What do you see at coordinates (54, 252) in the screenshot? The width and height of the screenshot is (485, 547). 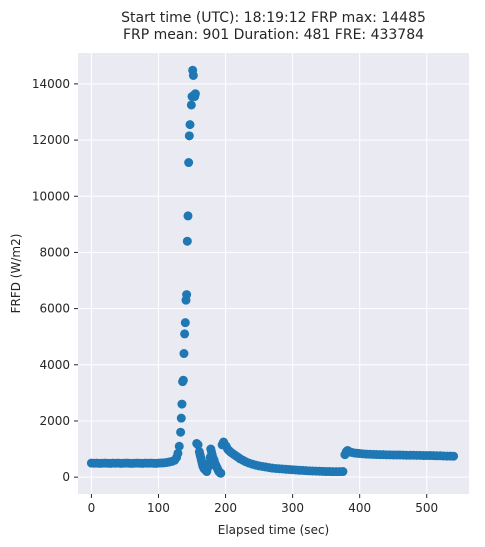 I see `y-tick-label: 8000` at bounding box center [54, 252].